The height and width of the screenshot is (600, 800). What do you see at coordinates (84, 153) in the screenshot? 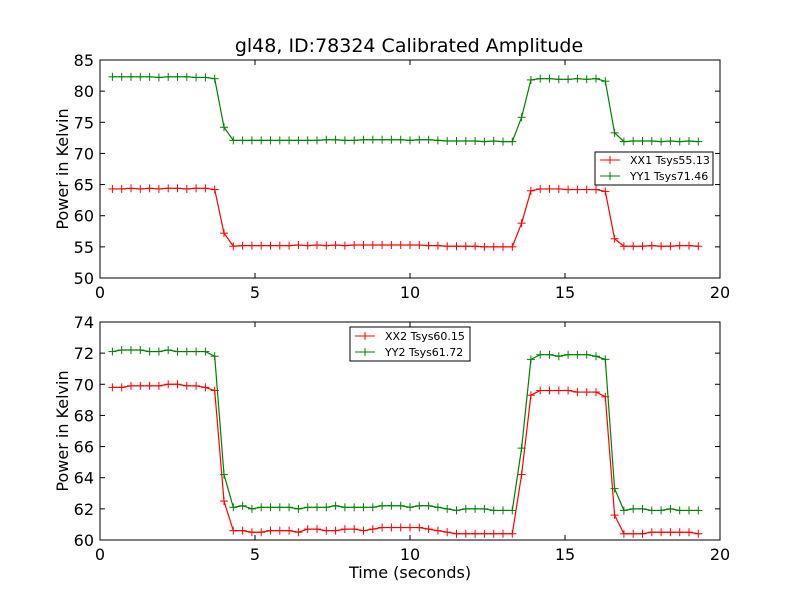
I see `y-tick-label: 70` at bounding box center [84, 153].